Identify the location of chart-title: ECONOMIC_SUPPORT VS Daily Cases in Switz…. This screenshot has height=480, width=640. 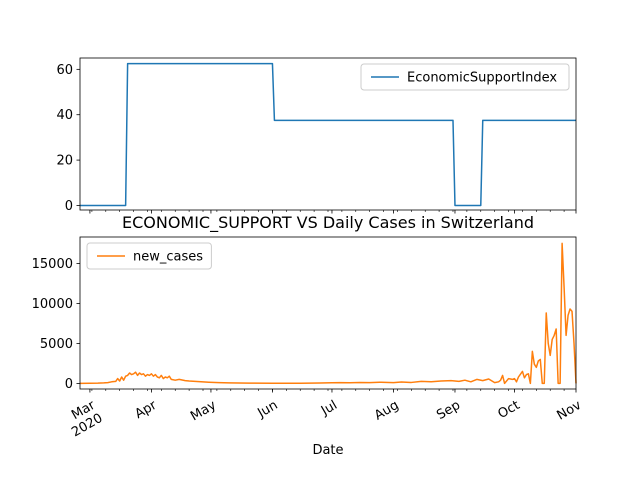
(328, 223).